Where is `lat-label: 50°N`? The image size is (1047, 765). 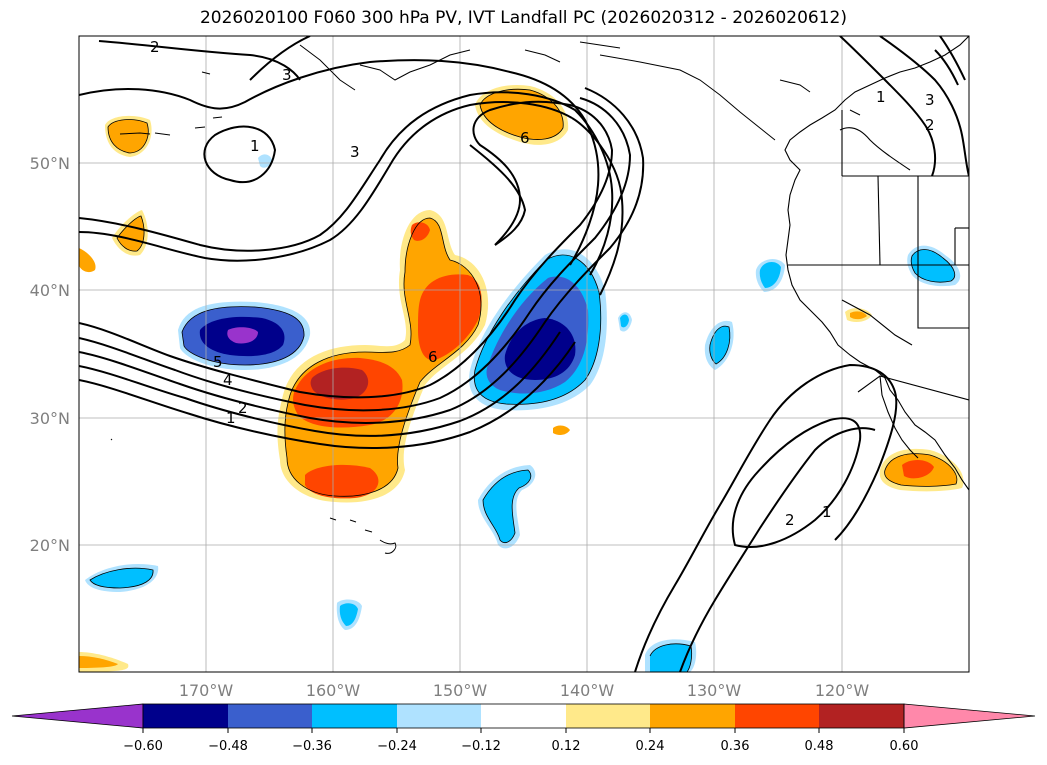 lat-label: 50°N is located at coordinates (50, 163).